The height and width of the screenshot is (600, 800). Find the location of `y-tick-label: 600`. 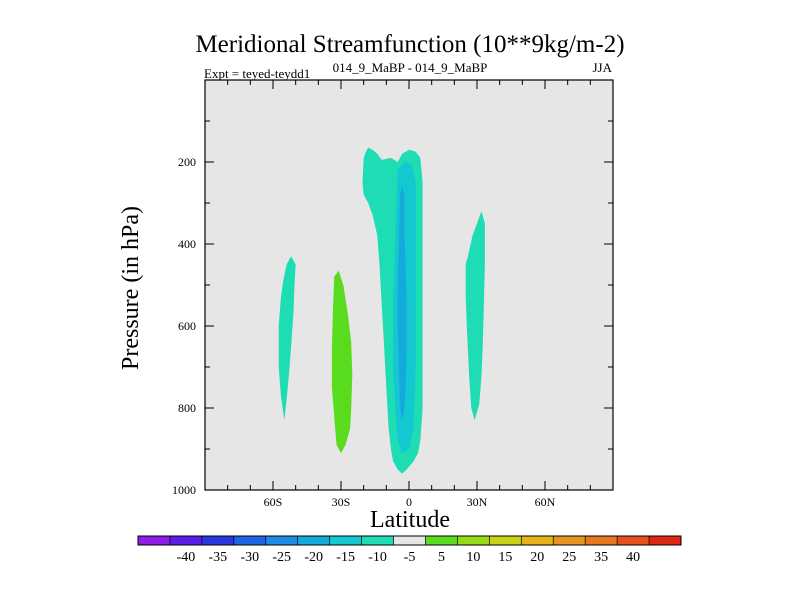

y-tick-label: 600 is located at coordinates (187, 326).